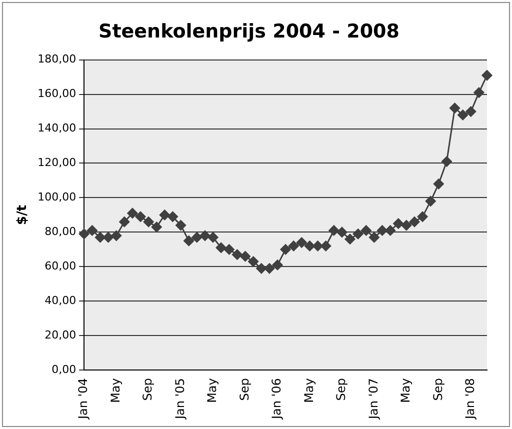  Describe the element at coordinates (57, 128) in the screenshot. I see `y-tick-label: 140,00` at that location.